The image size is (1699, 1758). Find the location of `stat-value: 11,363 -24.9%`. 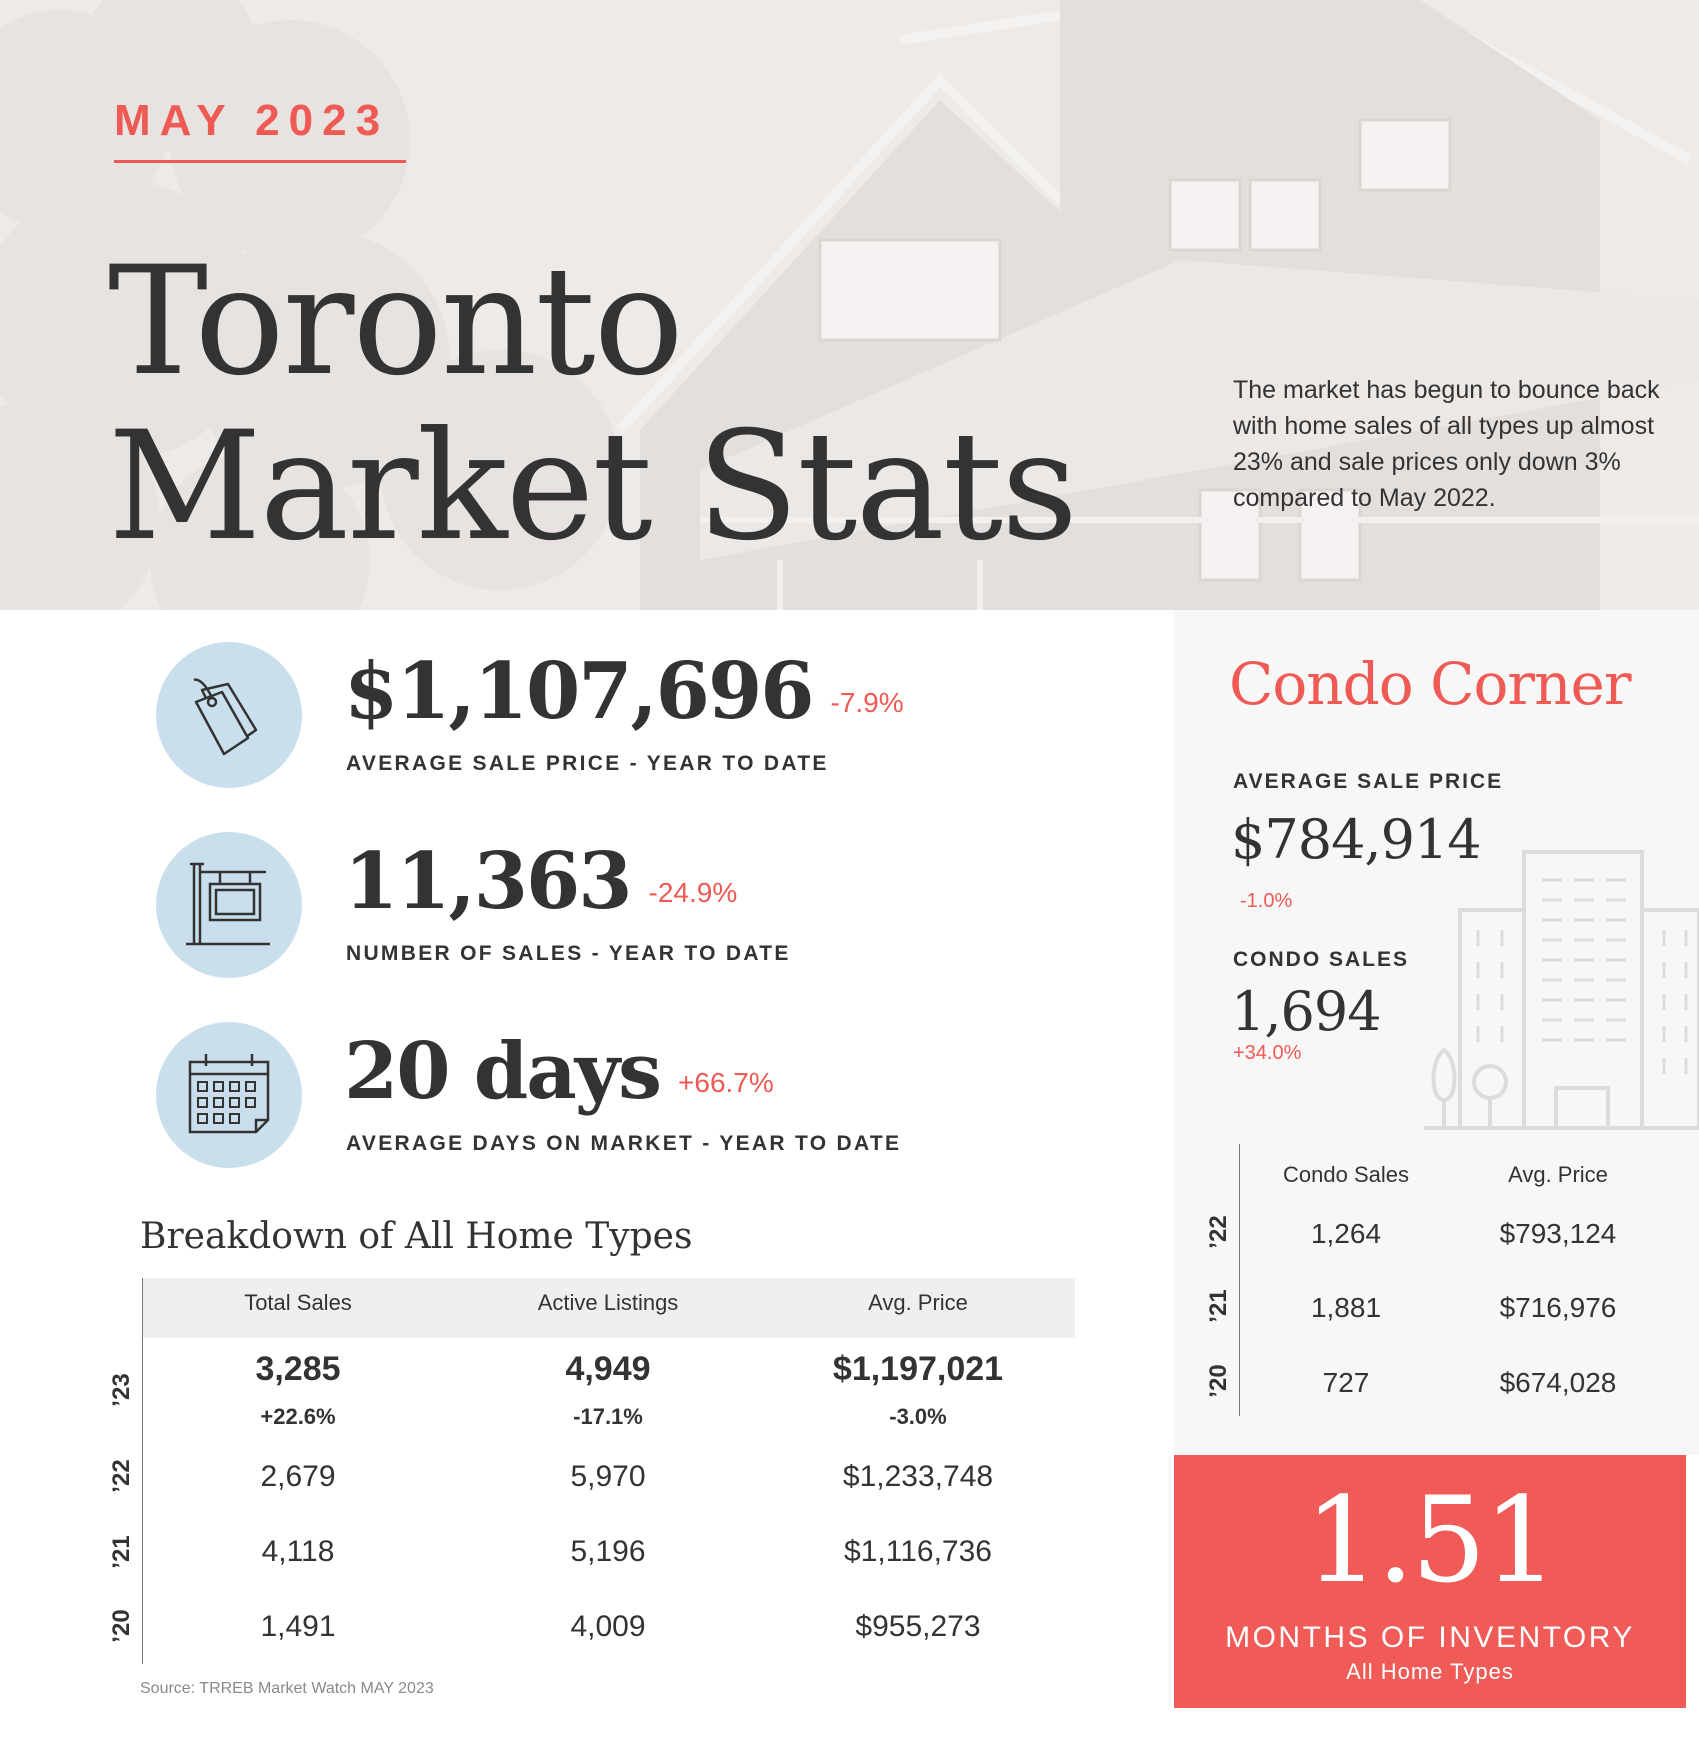

stat-value: 11,363 -24.9% is located at coordinates (540, 887).